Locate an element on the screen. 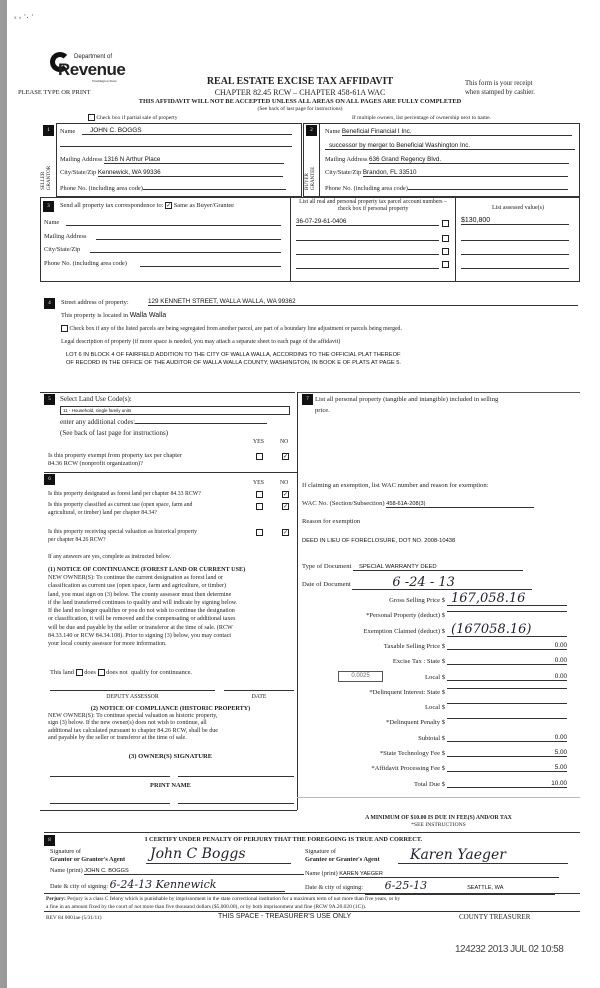 The image size is (600, 988). seller-city-field: City/State/Zip Kennewick, WA 99336 is located at coordinates (171, 173).